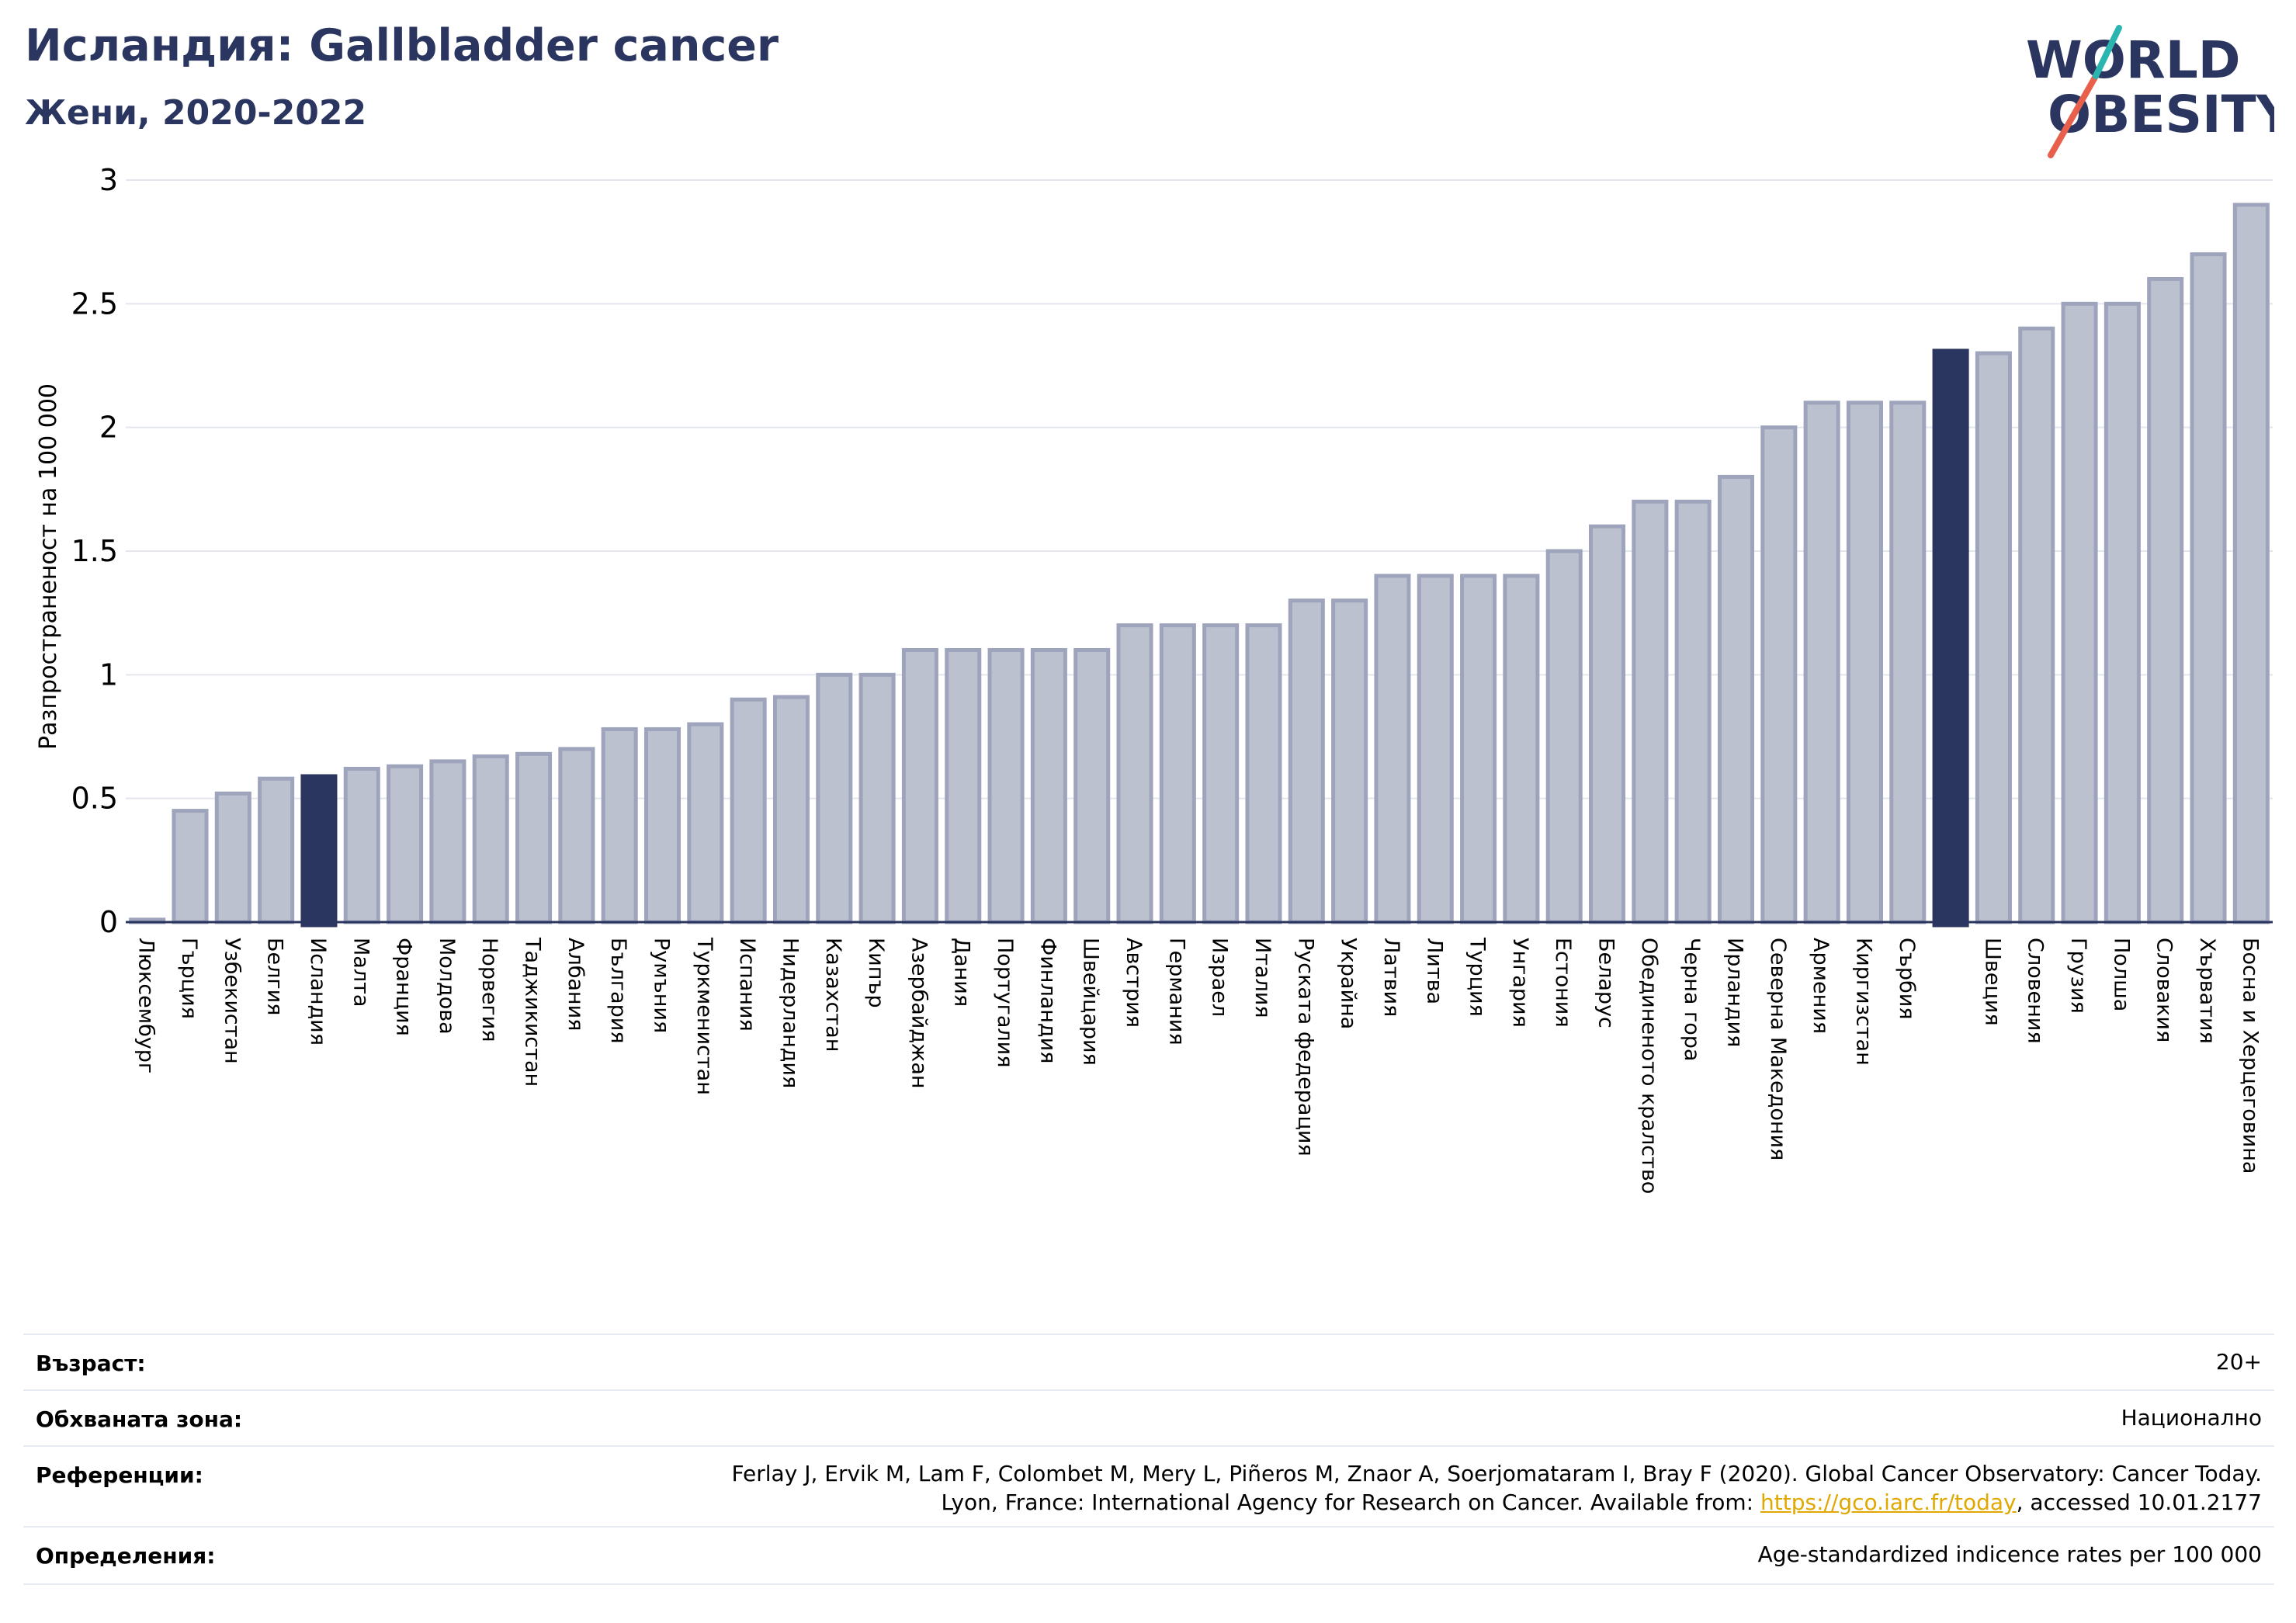  I want to click on y-tick-labels: 0 0.5 1 1.5 2 2.5 3, so click(94, 551).